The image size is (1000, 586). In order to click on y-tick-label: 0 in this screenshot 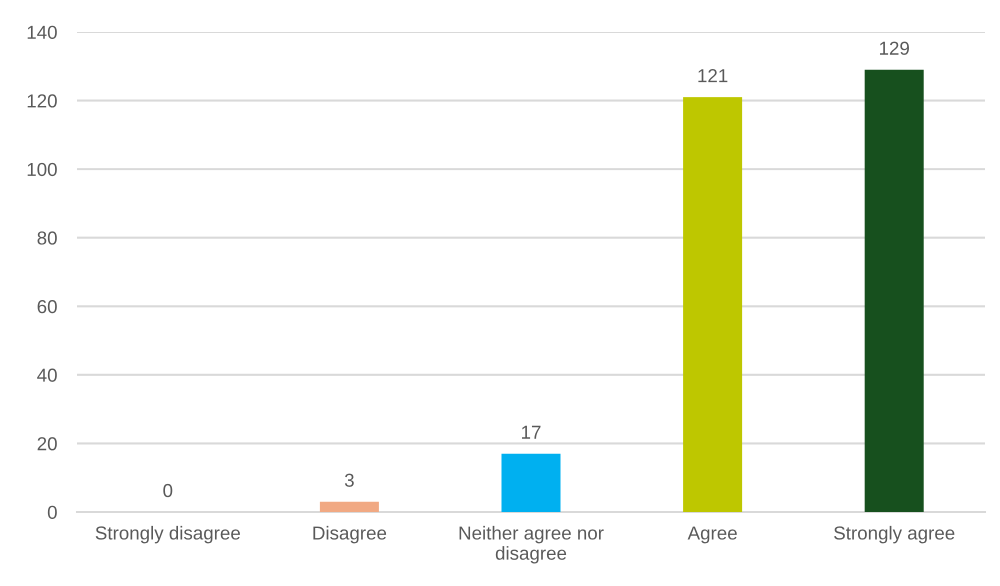, I will do `click(52, 512)`.